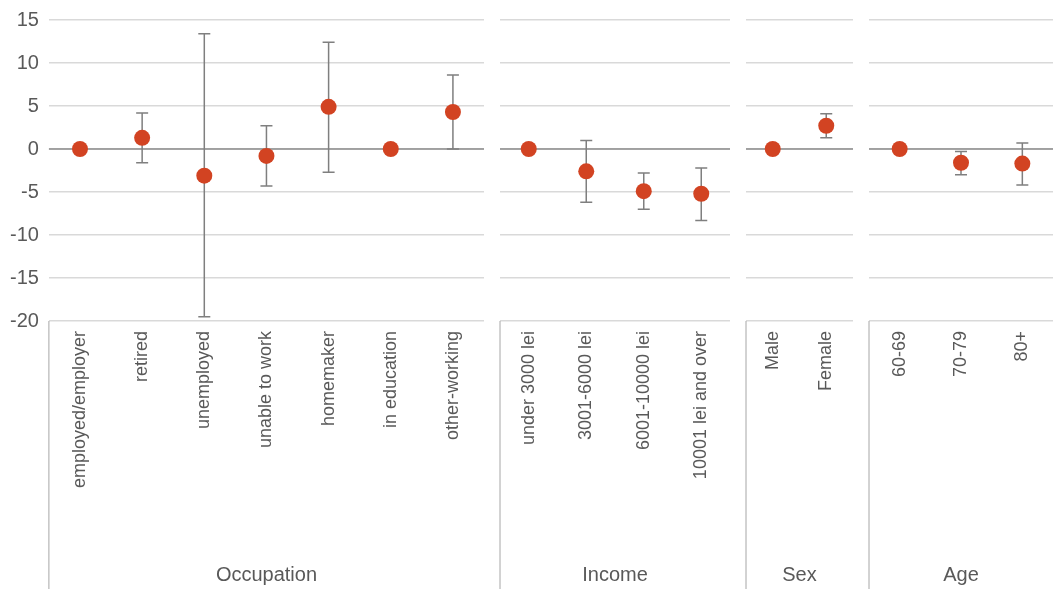 The width and height of the screenshot is (1061, 589). What do you see at coordinates (33, 104) in the screenshot?
I see `y-tick-label: 5` at bounding box center [33, 104].